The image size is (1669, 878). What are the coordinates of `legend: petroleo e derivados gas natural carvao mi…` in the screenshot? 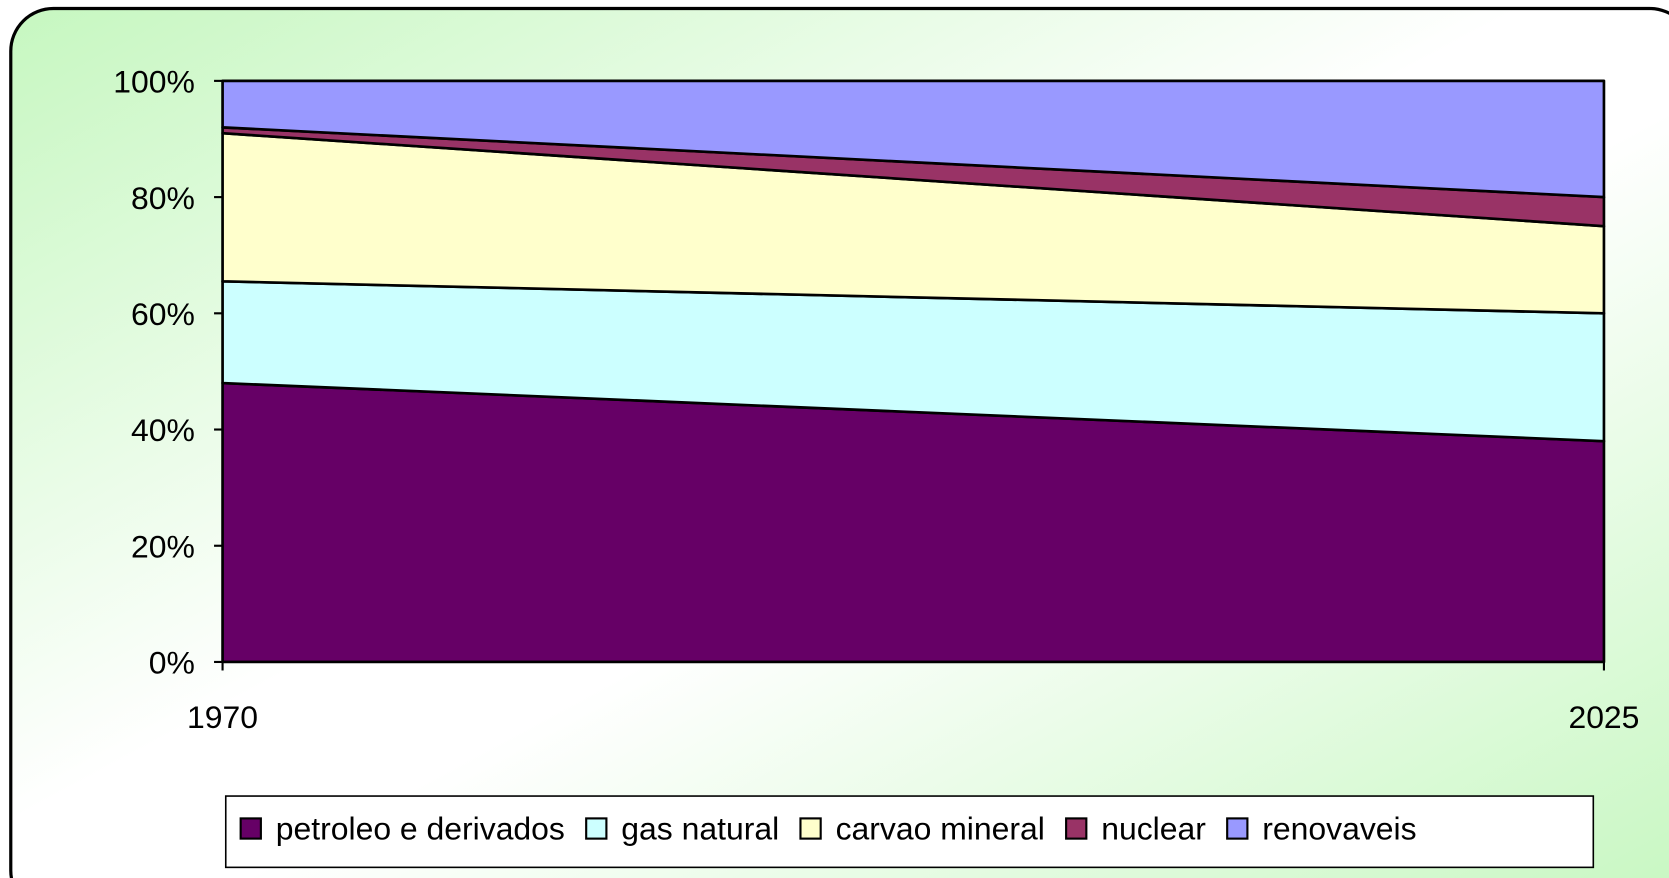 It's located at (828, 829).